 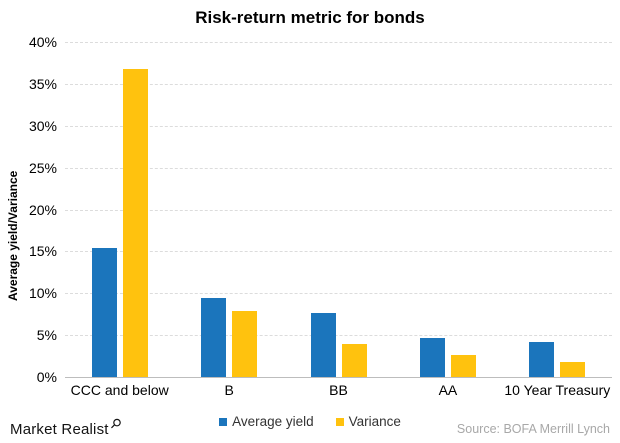 I want to click on y-tick-label: 40%, so click(x=42, y=42).